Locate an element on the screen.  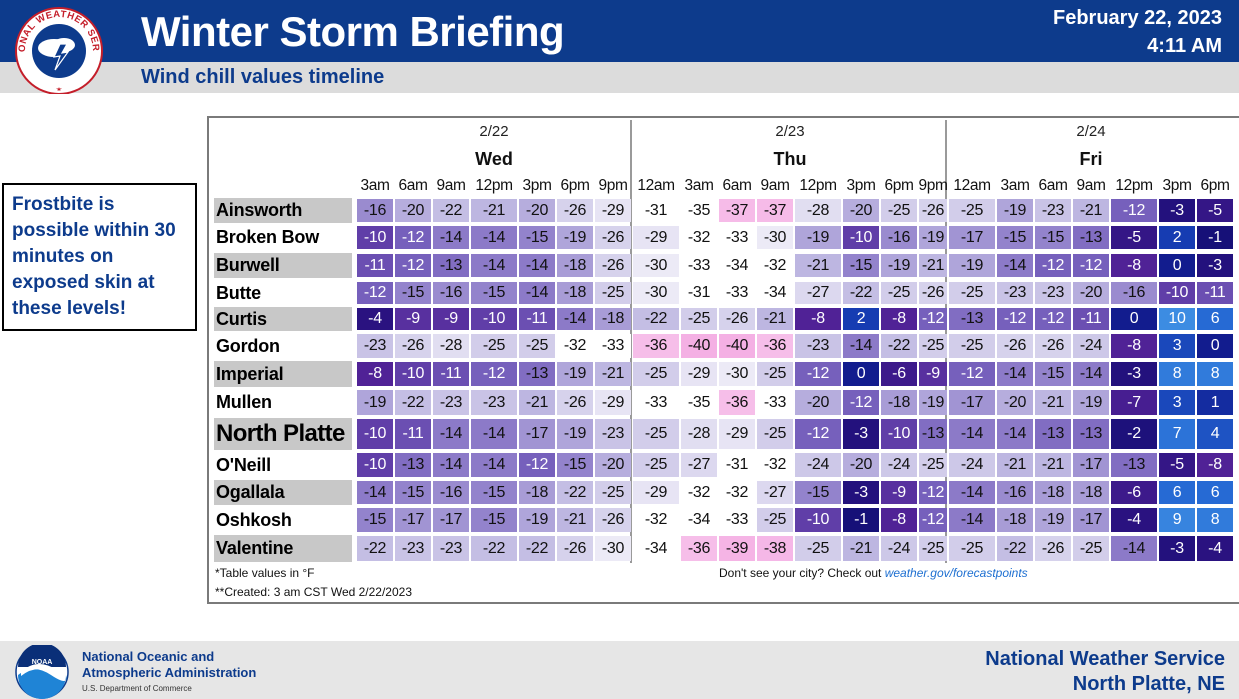
wind-chill-cell: 0 is located at coordinates (1215, 346).